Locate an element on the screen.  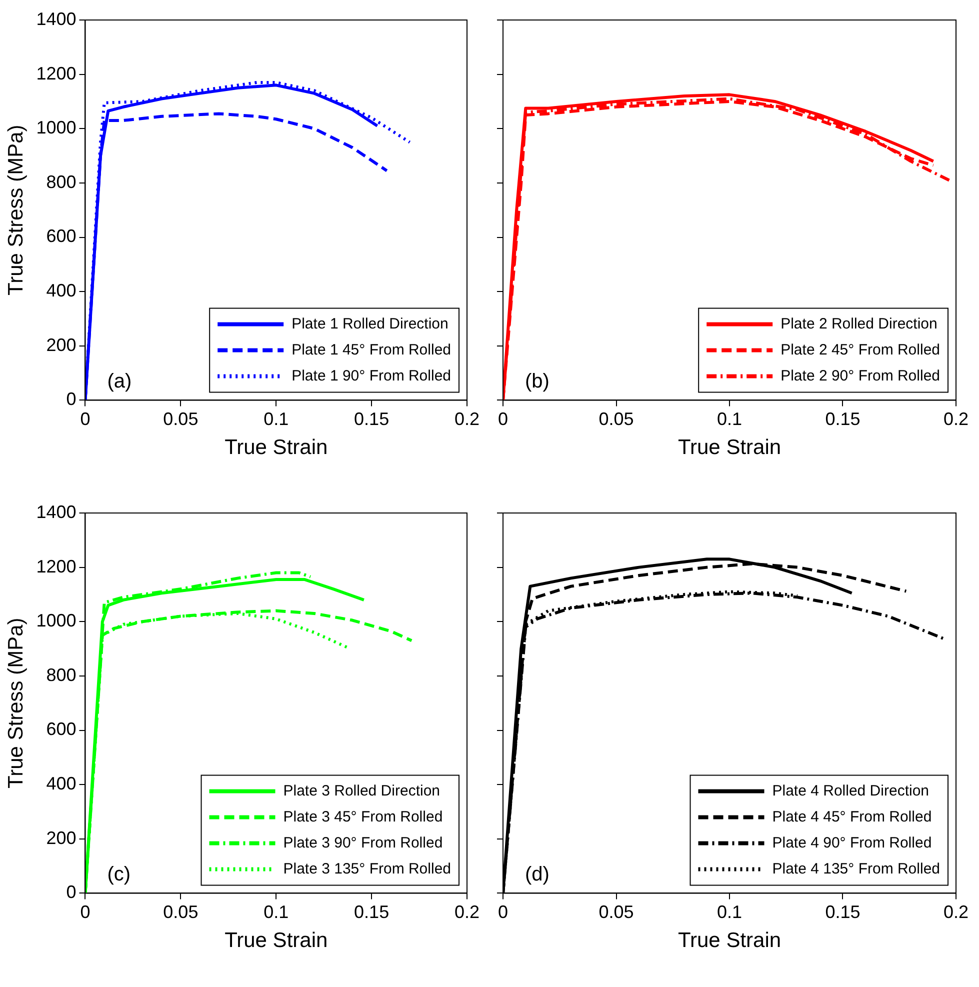
legend-label: Plate 1 90° From Rolled is located at coordinates (371, 375).